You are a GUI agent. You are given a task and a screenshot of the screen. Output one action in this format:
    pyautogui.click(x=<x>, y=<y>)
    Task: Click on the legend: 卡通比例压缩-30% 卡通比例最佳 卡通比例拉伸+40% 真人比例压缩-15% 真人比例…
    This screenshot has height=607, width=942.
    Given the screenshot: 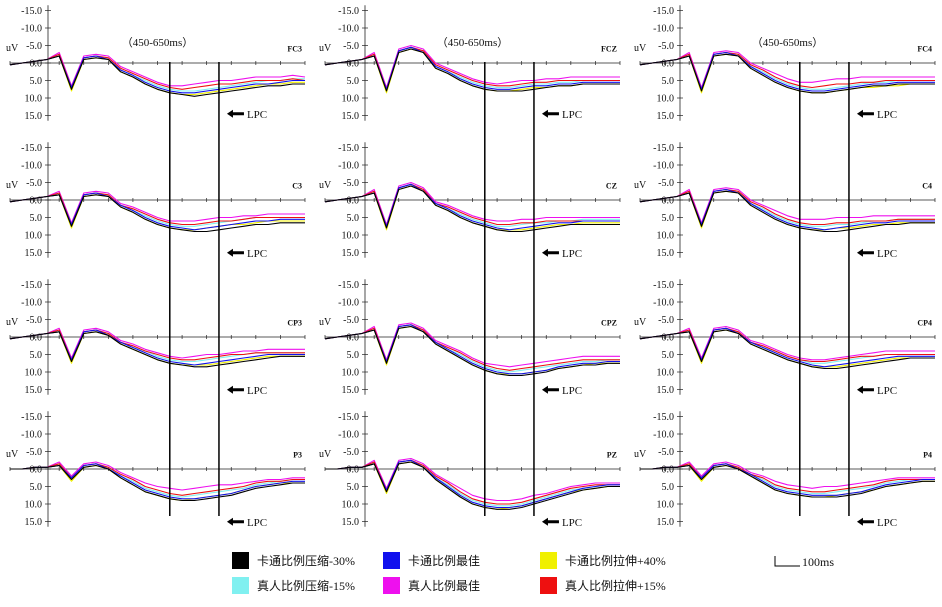 What is the action you would take?
    pyautogui.click(x=449, y=573)
    